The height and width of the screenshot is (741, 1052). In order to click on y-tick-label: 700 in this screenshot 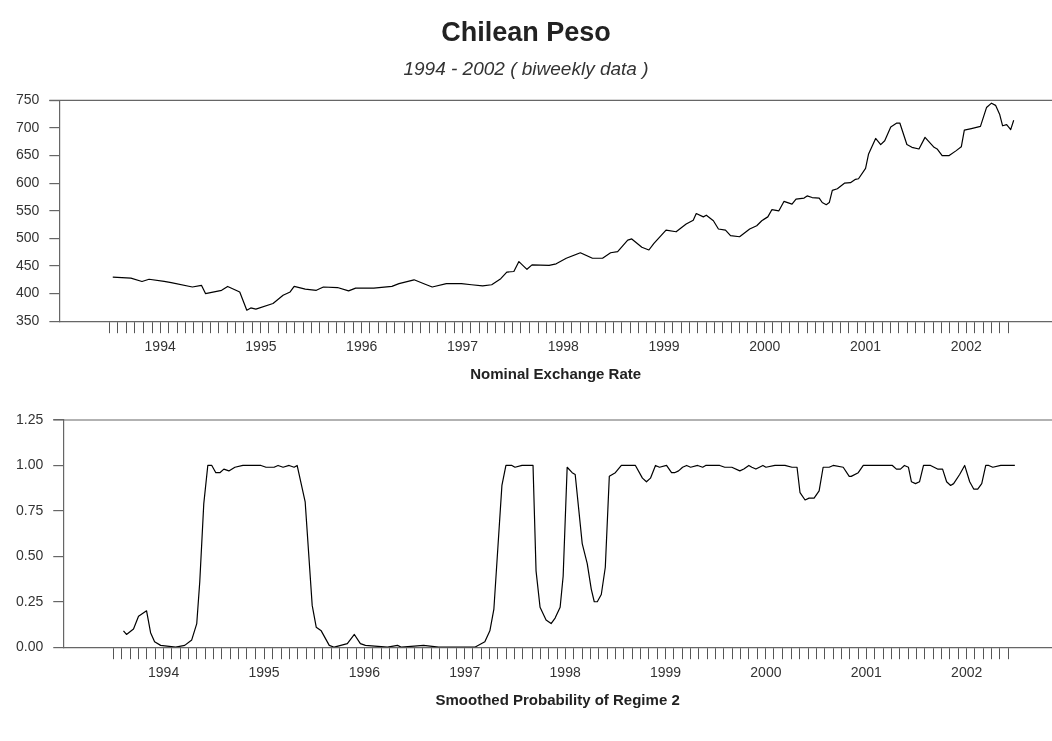, I will do `click(28, 126)`.